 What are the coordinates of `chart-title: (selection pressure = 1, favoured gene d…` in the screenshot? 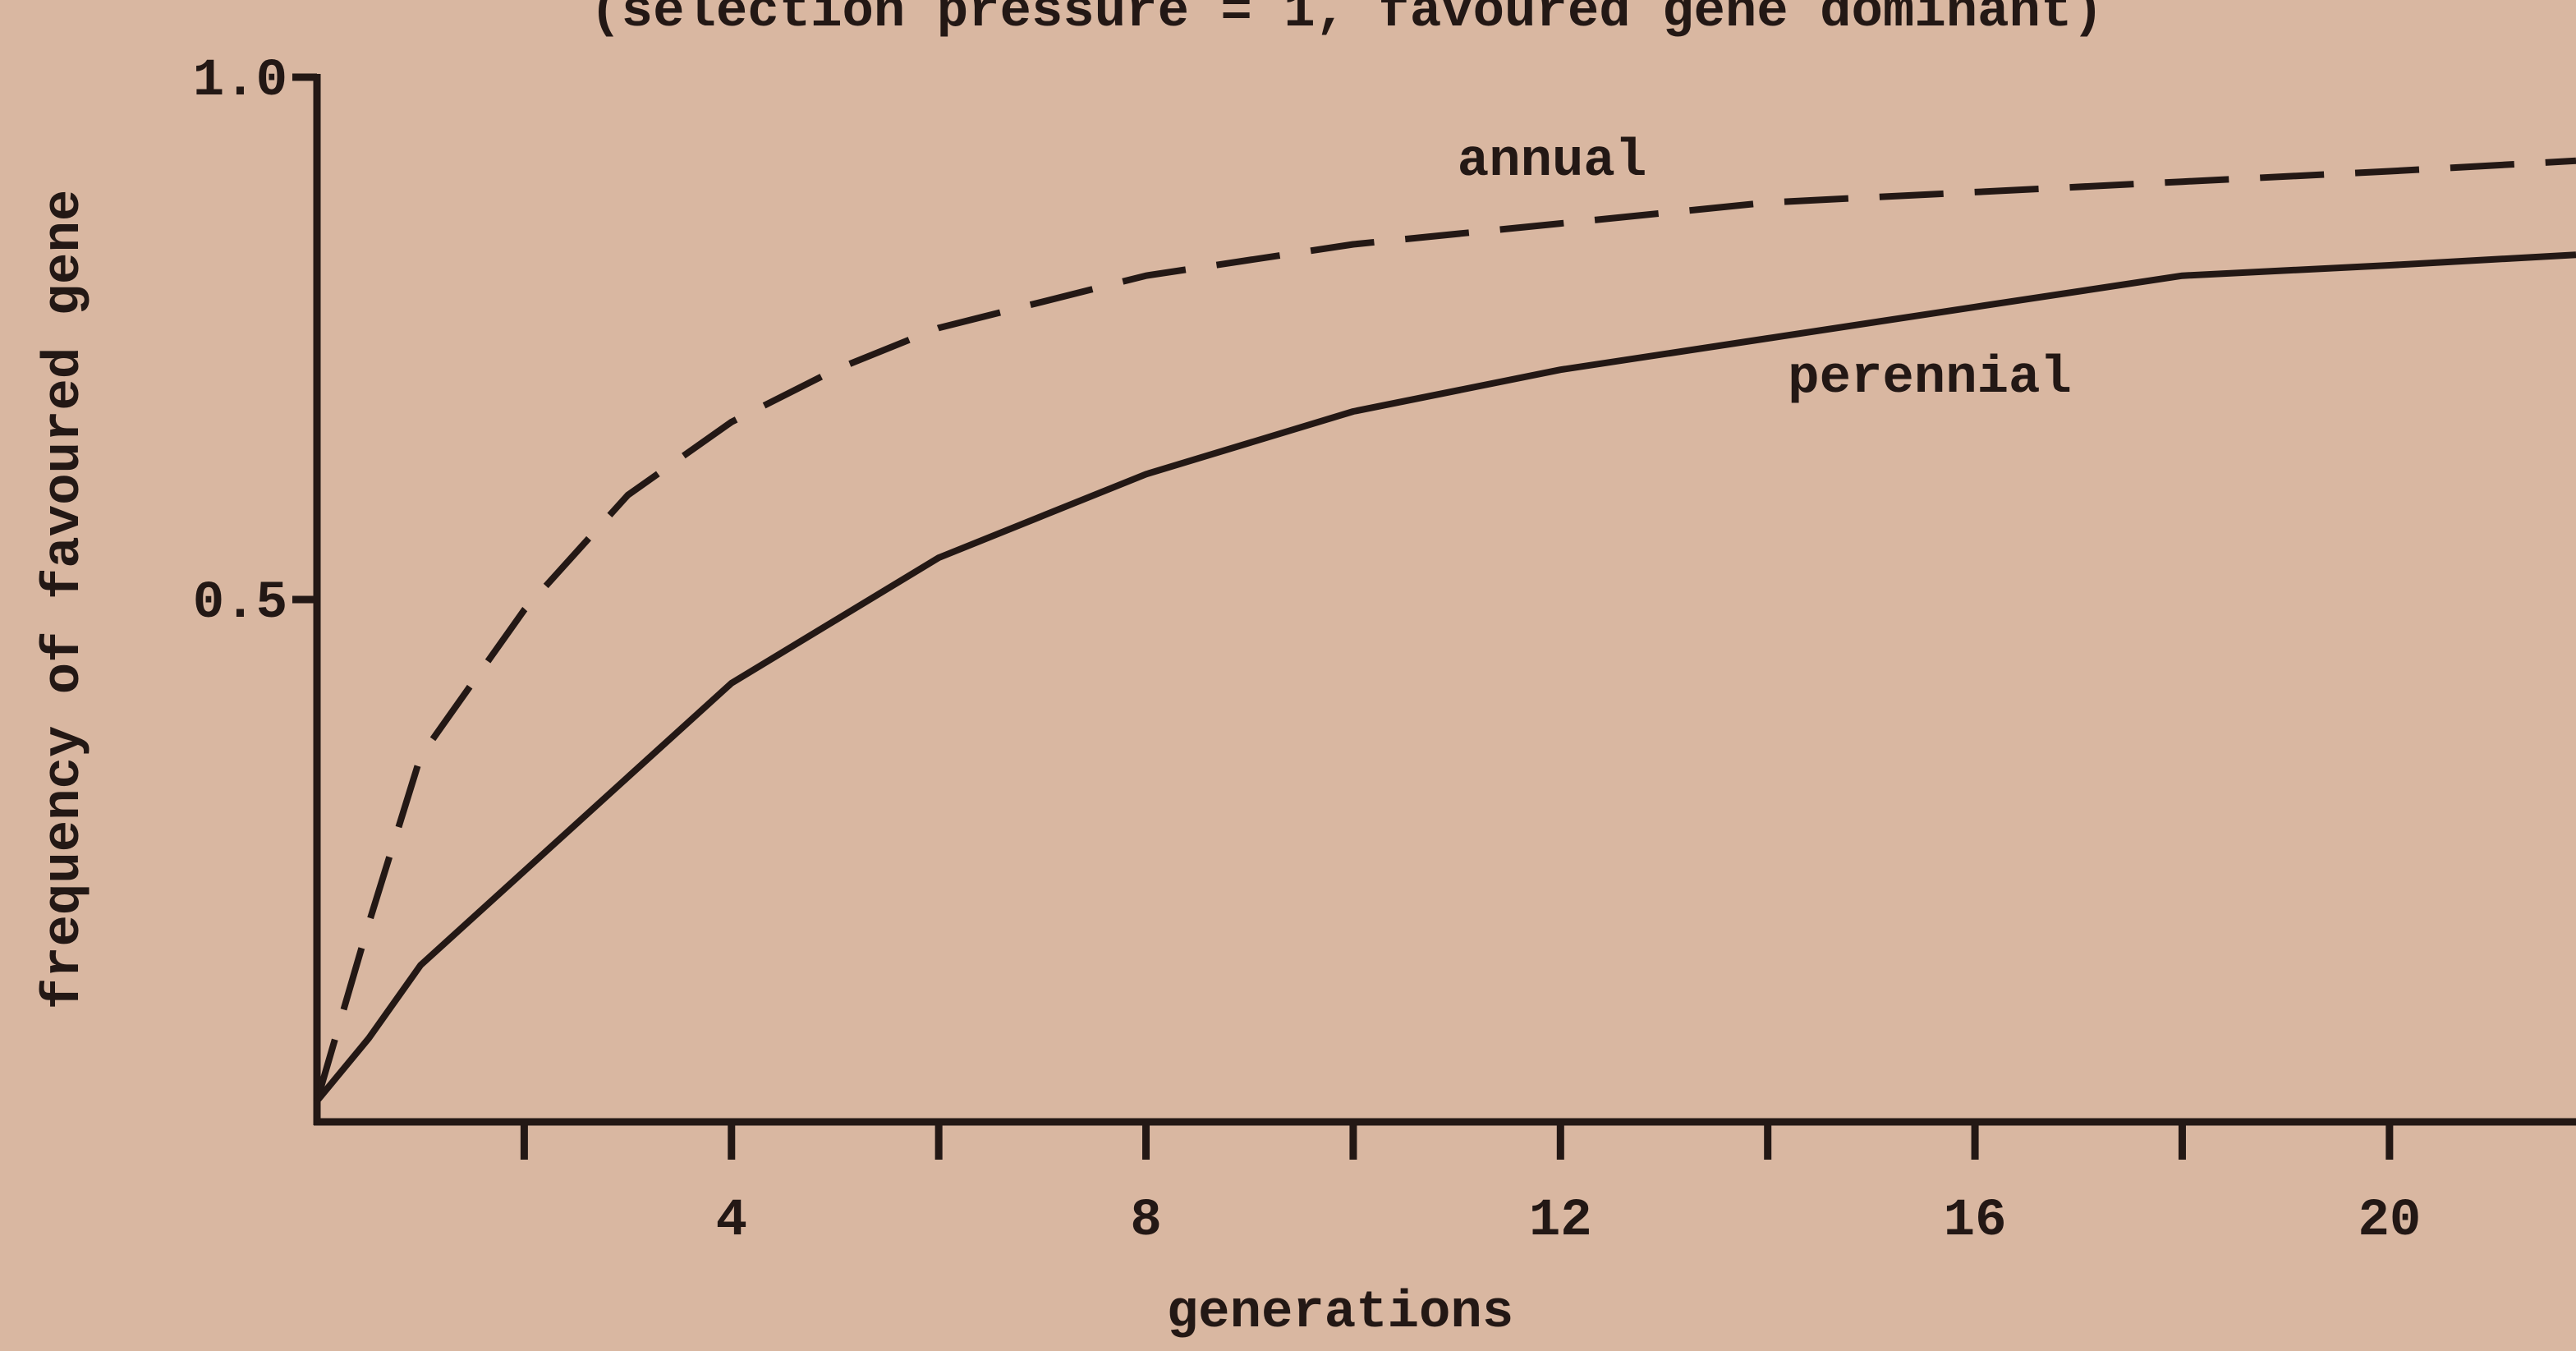 It's located at (1347, 21).